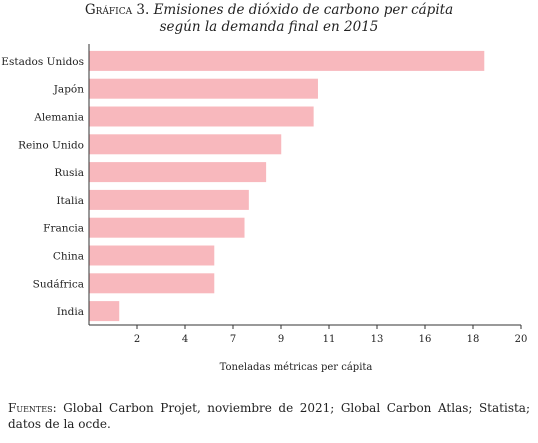 Image resolution: width=538 pixels, height=443 pixels. What do you see at coordinates (185, 144) in the screenshot?
I see `bar-reino-unido` at bounding box center [185, 144].